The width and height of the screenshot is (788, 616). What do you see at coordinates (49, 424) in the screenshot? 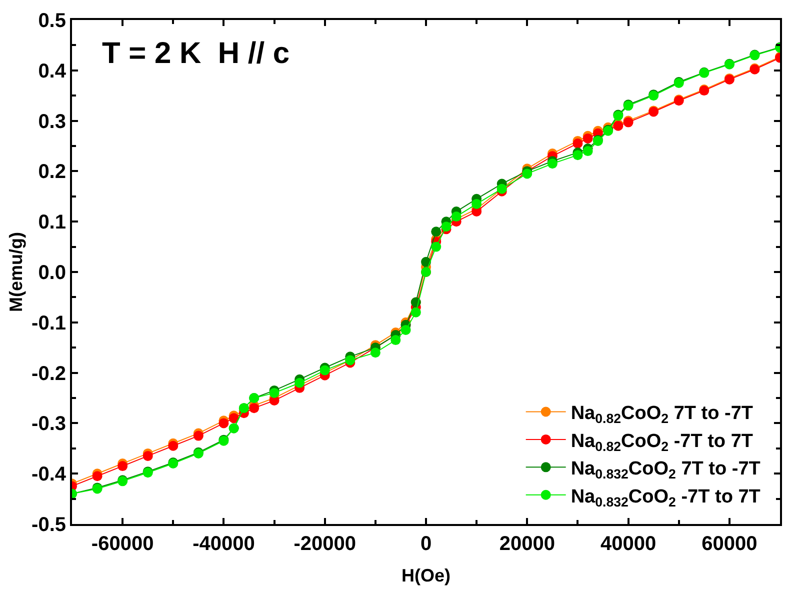
I see `y-tick-label: -0.3` at bounding box center [49, 424].